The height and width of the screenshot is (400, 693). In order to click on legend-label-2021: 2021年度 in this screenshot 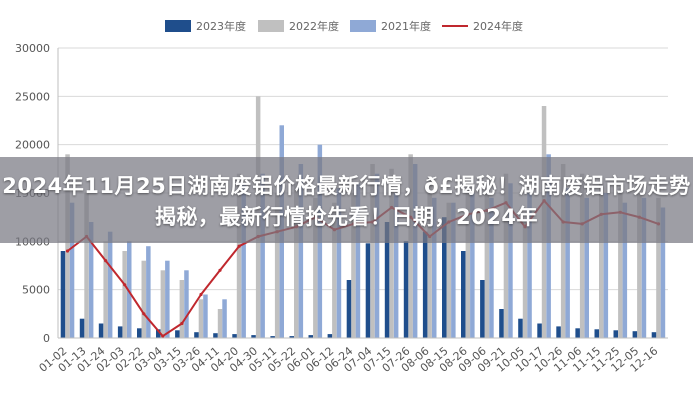, I will do `click(406, 26)`.